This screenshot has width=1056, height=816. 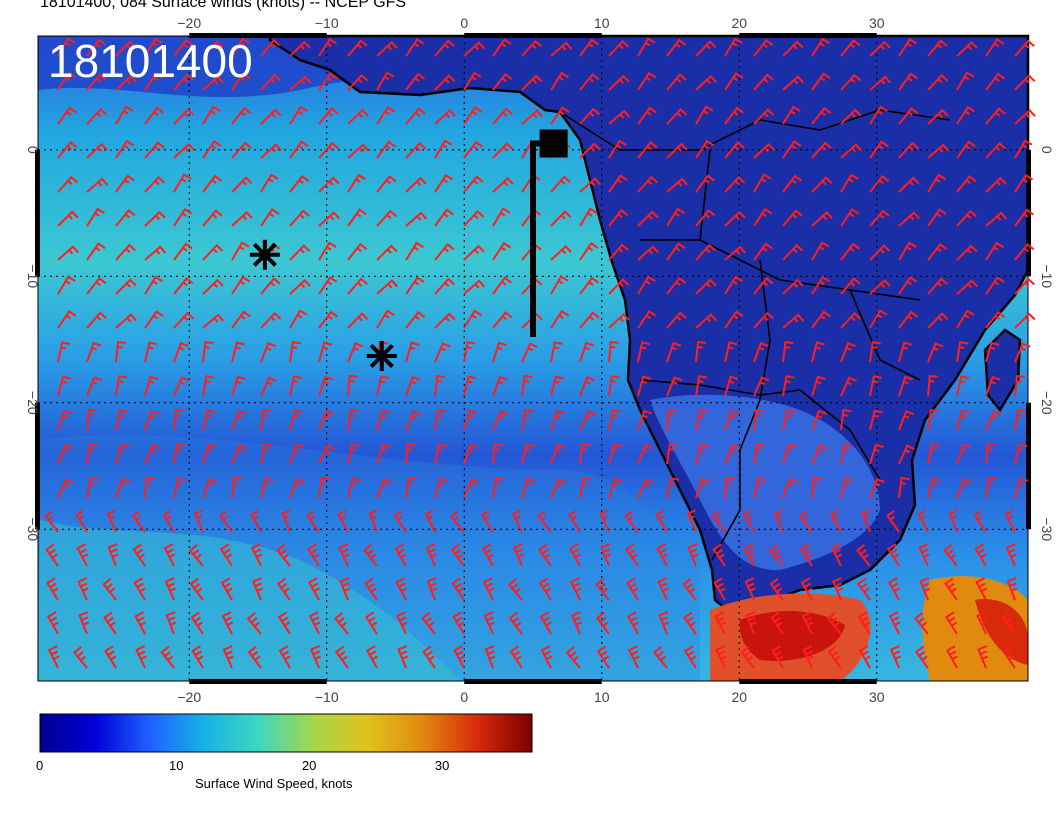 What do you see at coordinates (739, 23) in the screenshot?
I see `lon-tick-label: 20` at bounding box center [739, 23].